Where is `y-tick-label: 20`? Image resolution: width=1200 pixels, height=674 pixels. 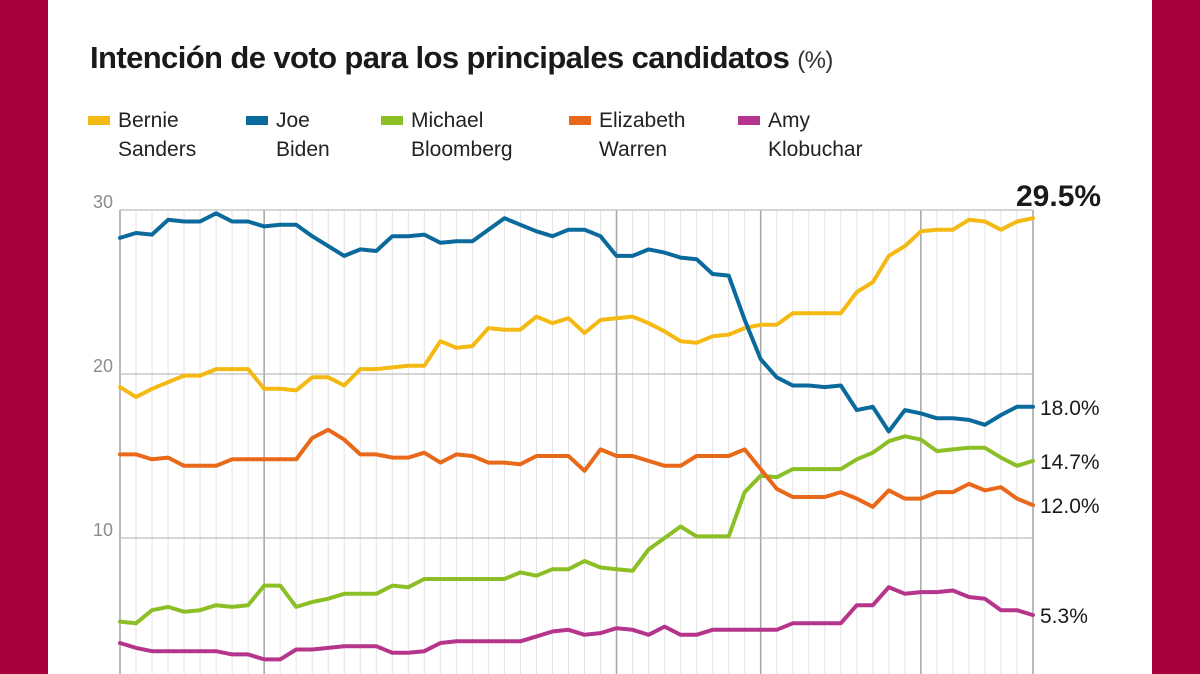
y-tick-label: 20 is located at coordinates (103, 366).